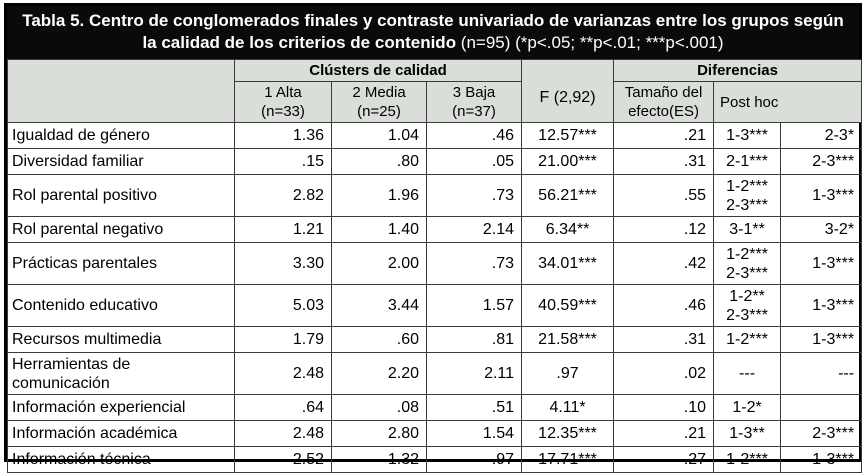 This screenshot has height=473, width=866. What do you see at coordinates (568, 91) in the screenshot?
I see `header-f-statistic: F (2,92)` at bounding box center [568, 91].